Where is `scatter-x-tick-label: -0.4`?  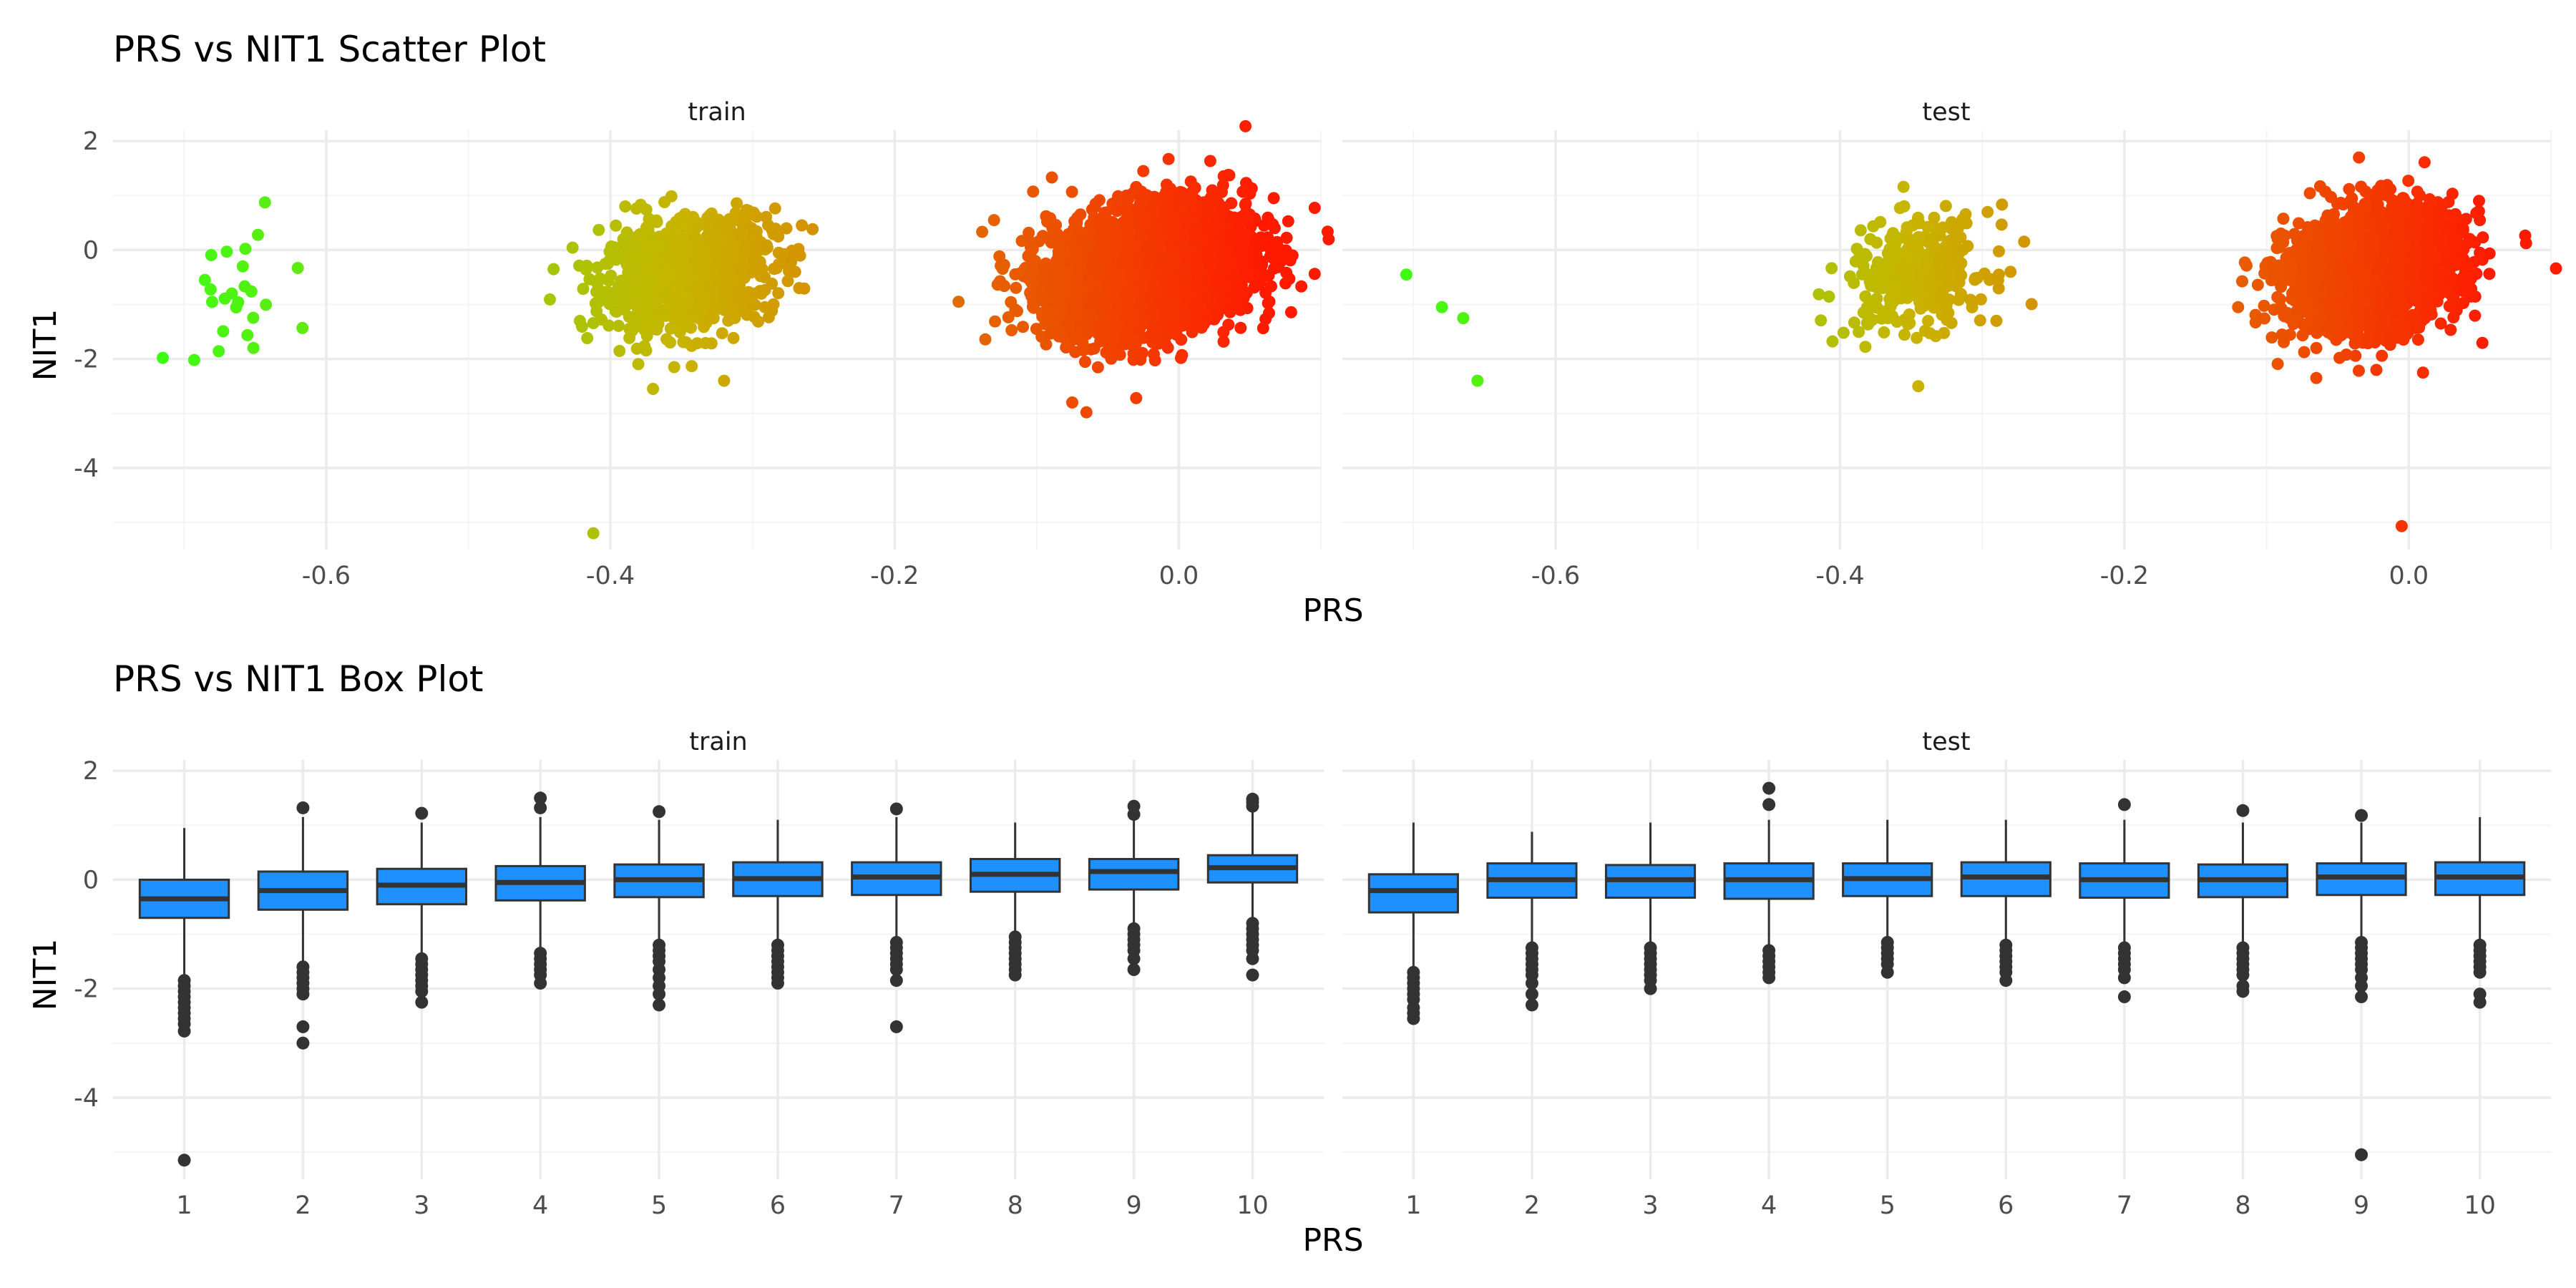
scatter-x-tick-label: -0.4 is located at coordinates (610, 576).